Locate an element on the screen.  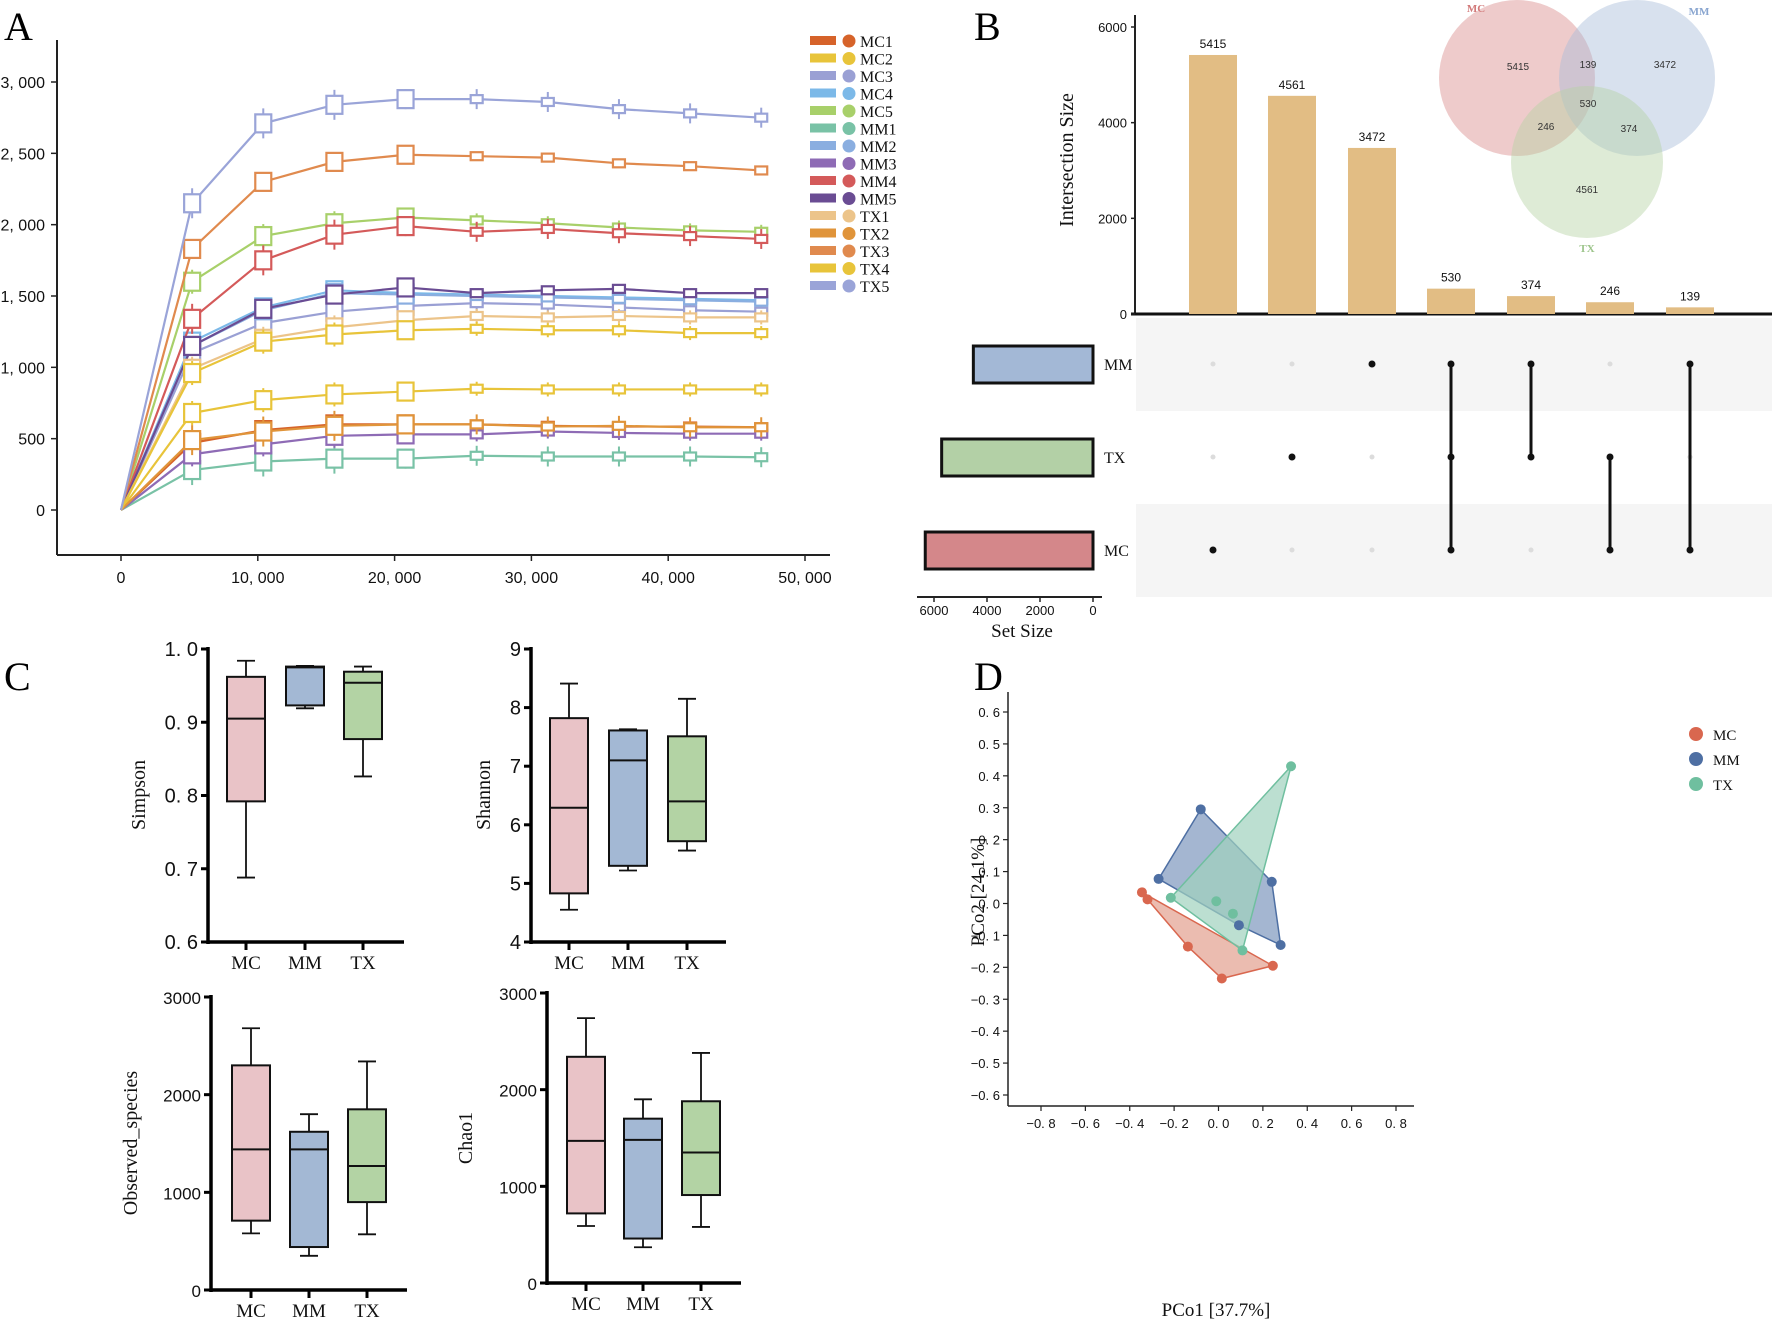
y-tick-label: 4000 is located at coordinates (1112, 123).